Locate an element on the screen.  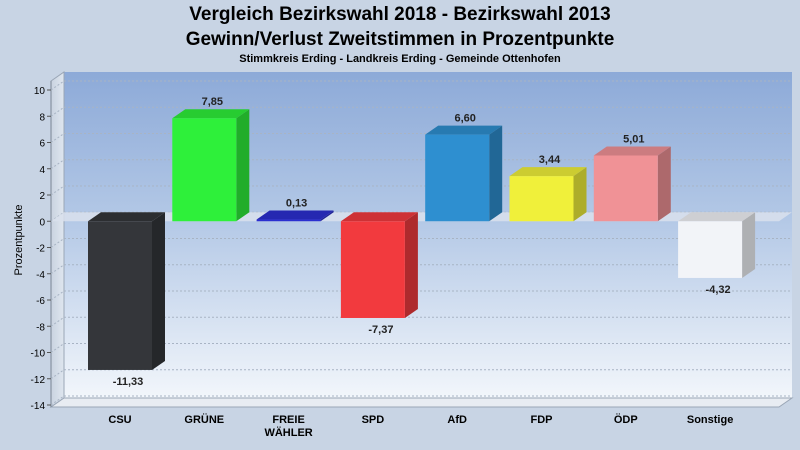
data-label: -7,37 is located at coordinates (380, 330).